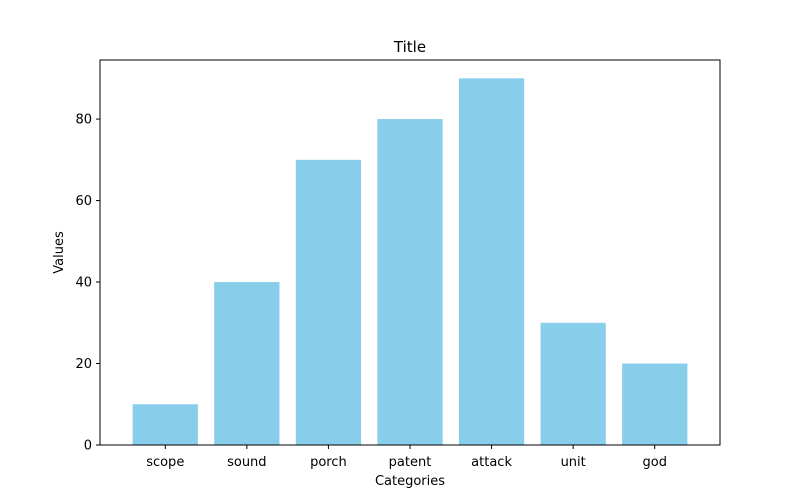  I want to click on x-tick-label-attack: attack, so click(491, 462).